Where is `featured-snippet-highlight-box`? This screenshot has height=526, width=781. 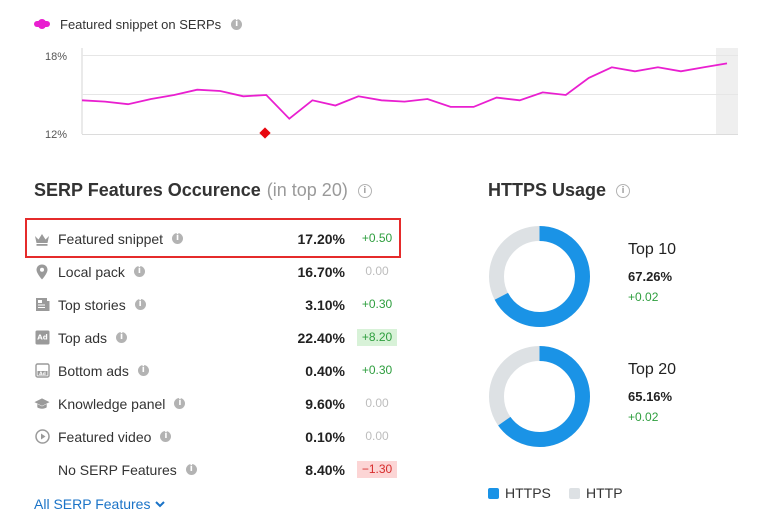
featured-snippet-highlight-box is located at coordinates (213, 238).